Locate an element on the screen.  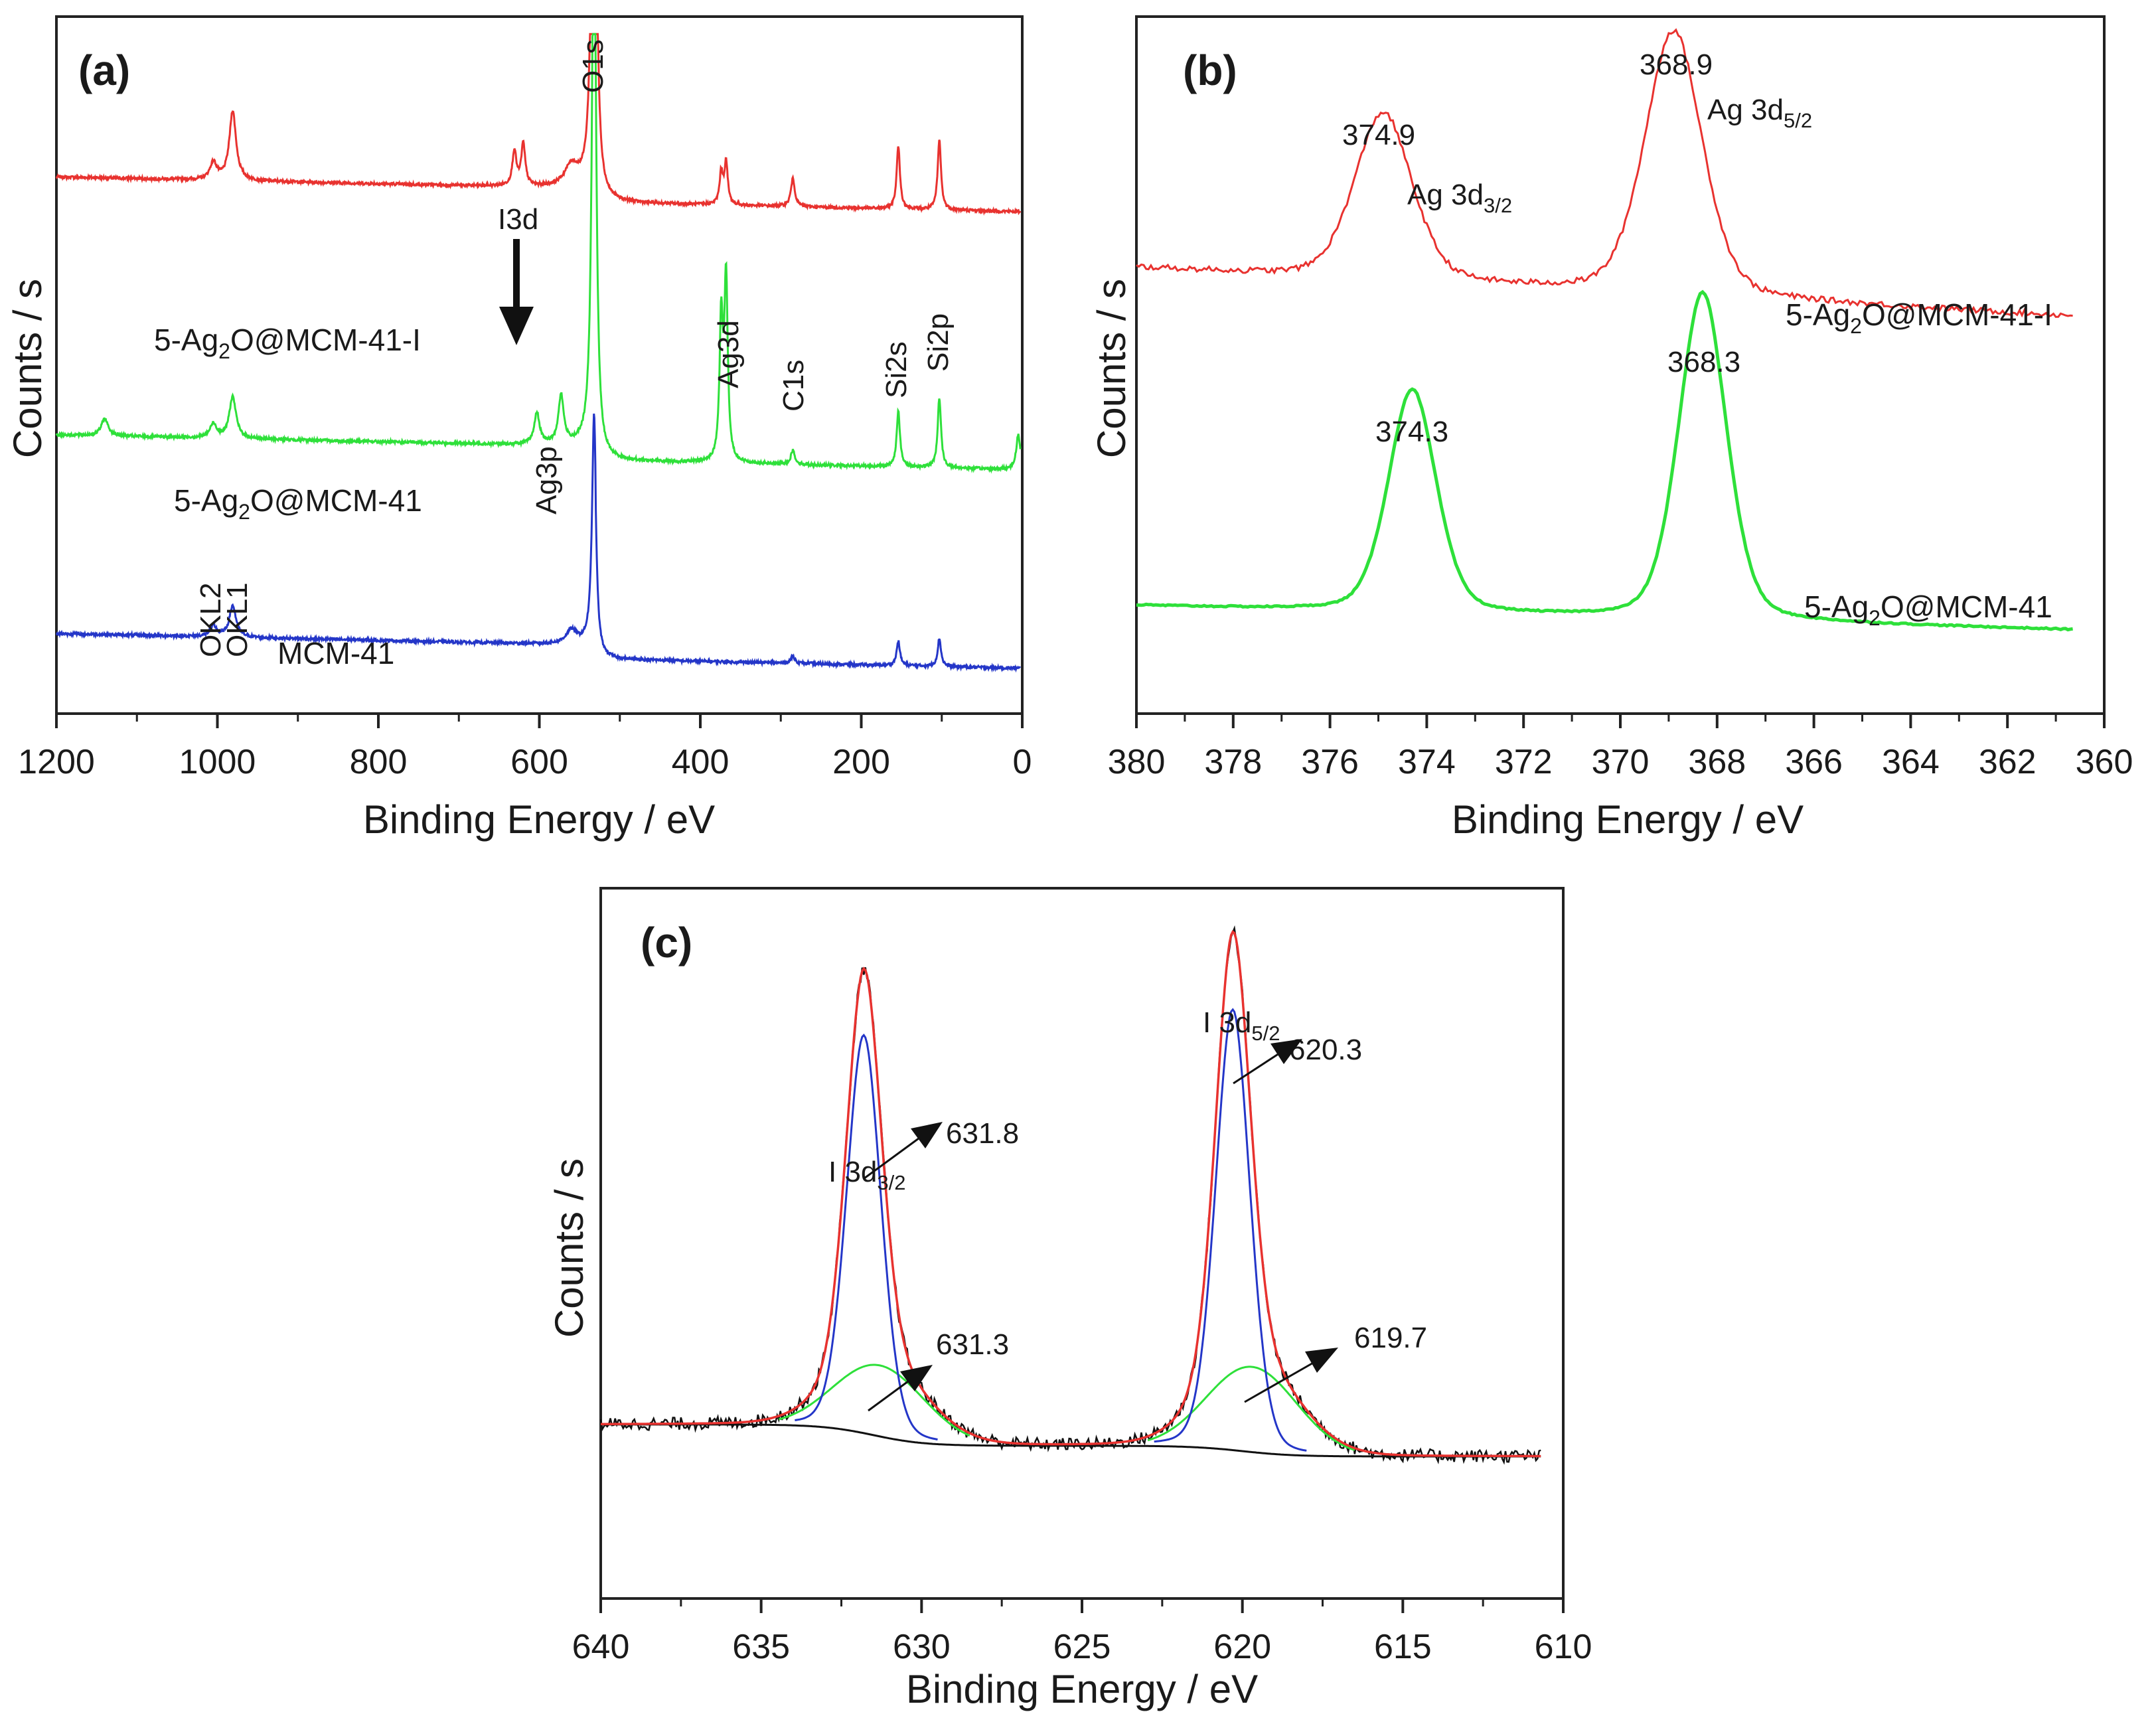
panel-c-background-line is located at coordinates (1071, 1440).